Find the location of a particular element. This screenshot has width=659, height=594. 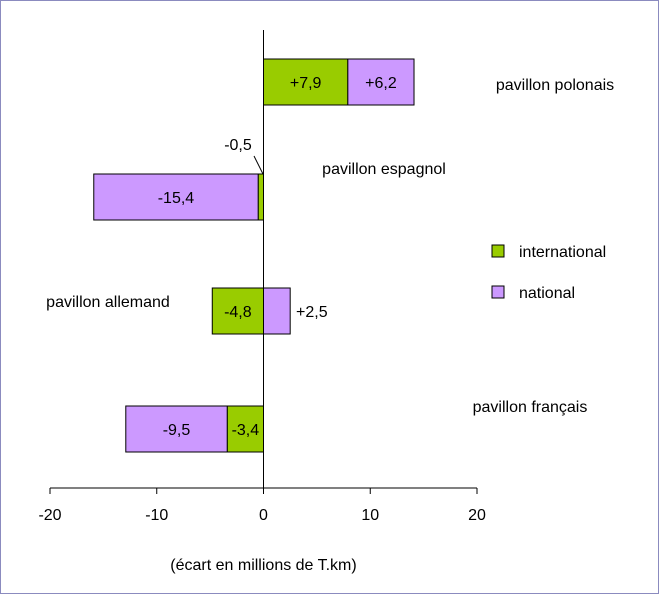

category-label: pavillon polonais is located at coordinates (555, 85).